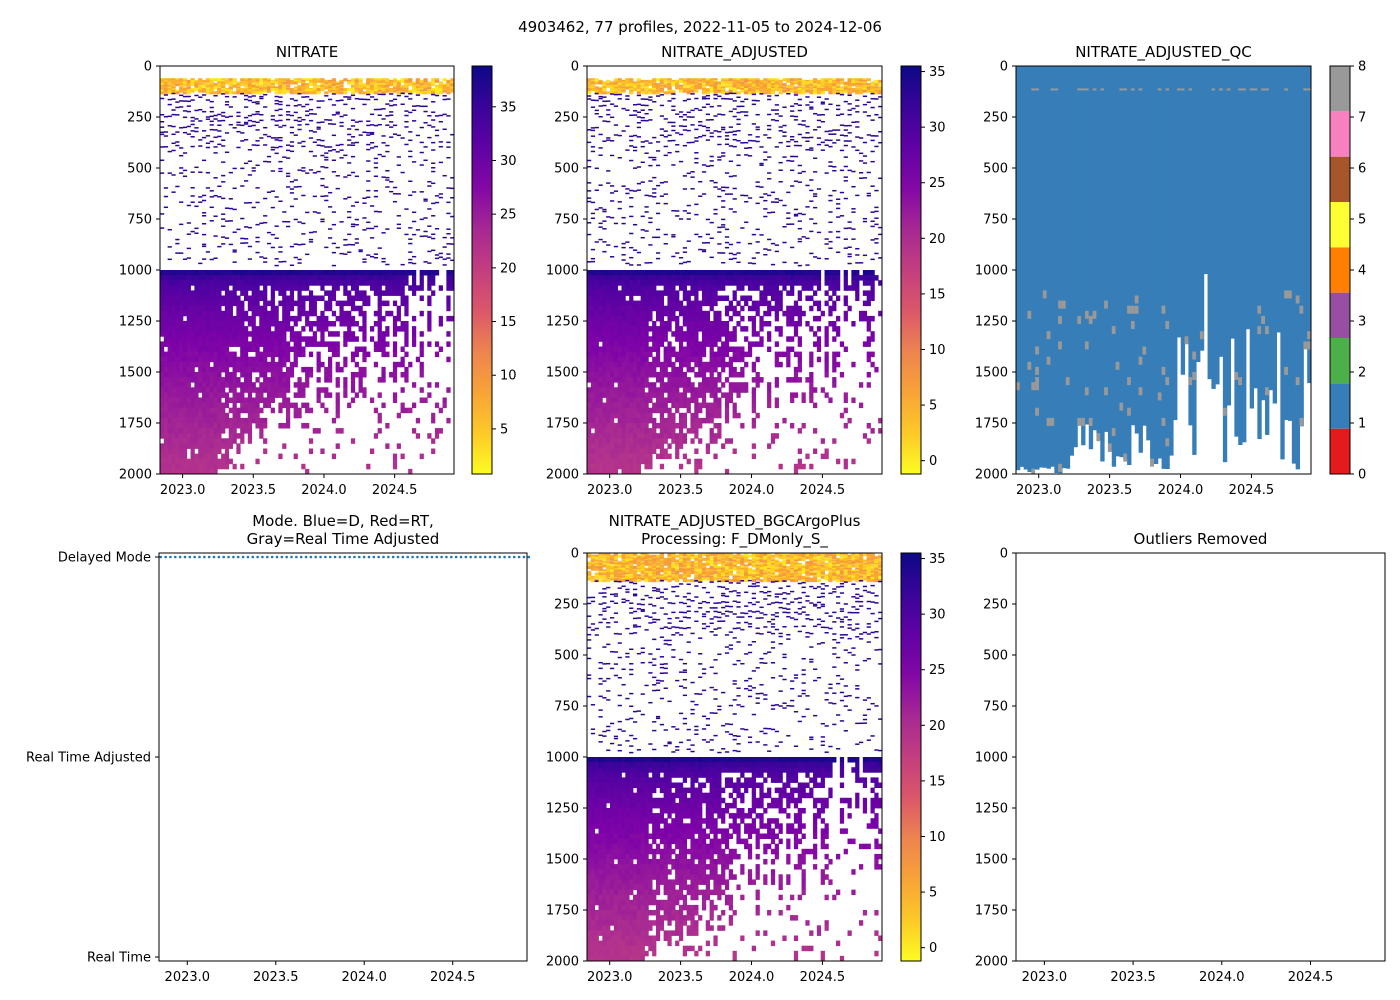  Describe the element at coordinates (734, 52) in the screenshot. I see `panel-title: NITRATE_ADJUSTED` at that location.